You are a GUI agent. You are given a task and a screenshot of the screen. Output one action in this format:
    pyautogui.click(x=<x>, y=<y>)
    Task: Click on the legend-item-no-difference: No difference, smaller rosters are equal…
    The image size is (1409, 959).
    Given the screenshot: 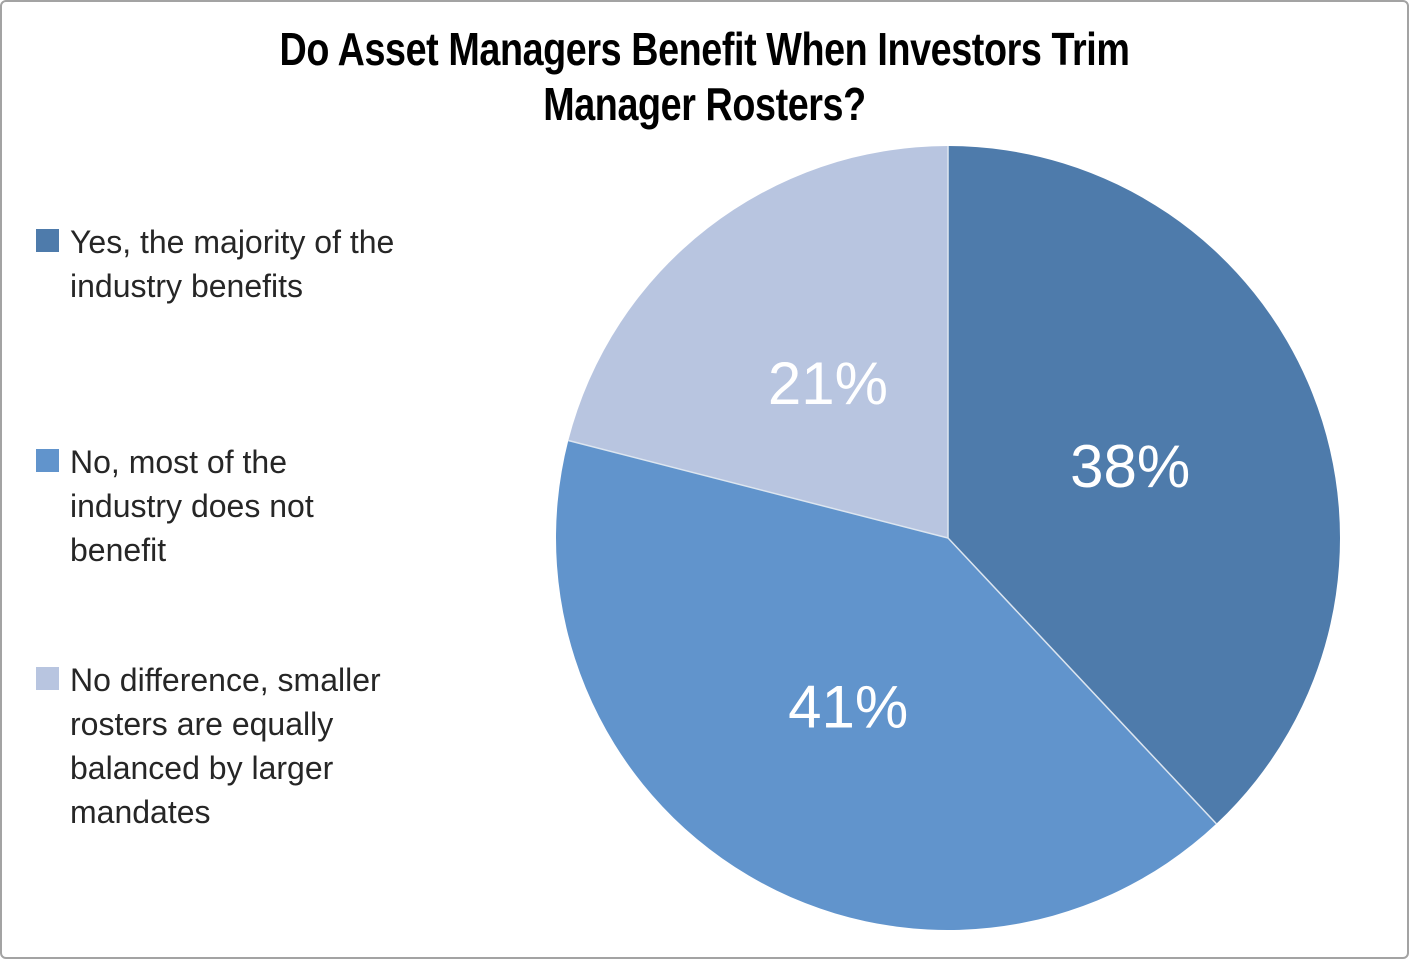 What is the action you would take?
    pyautogui.click(x=273, y=746)
    